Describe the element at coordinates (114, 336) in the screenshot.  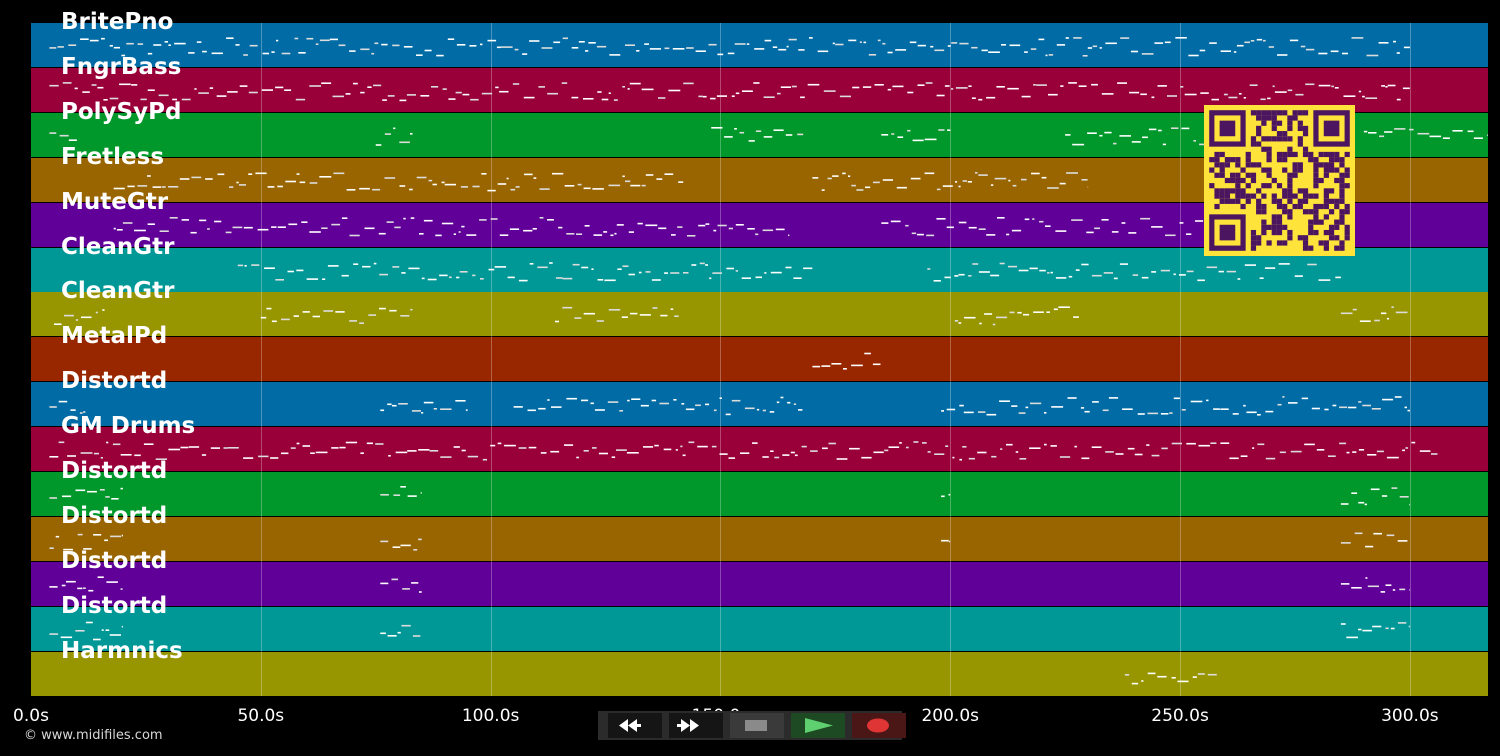
I see `track-label: MetalPd` at that location.